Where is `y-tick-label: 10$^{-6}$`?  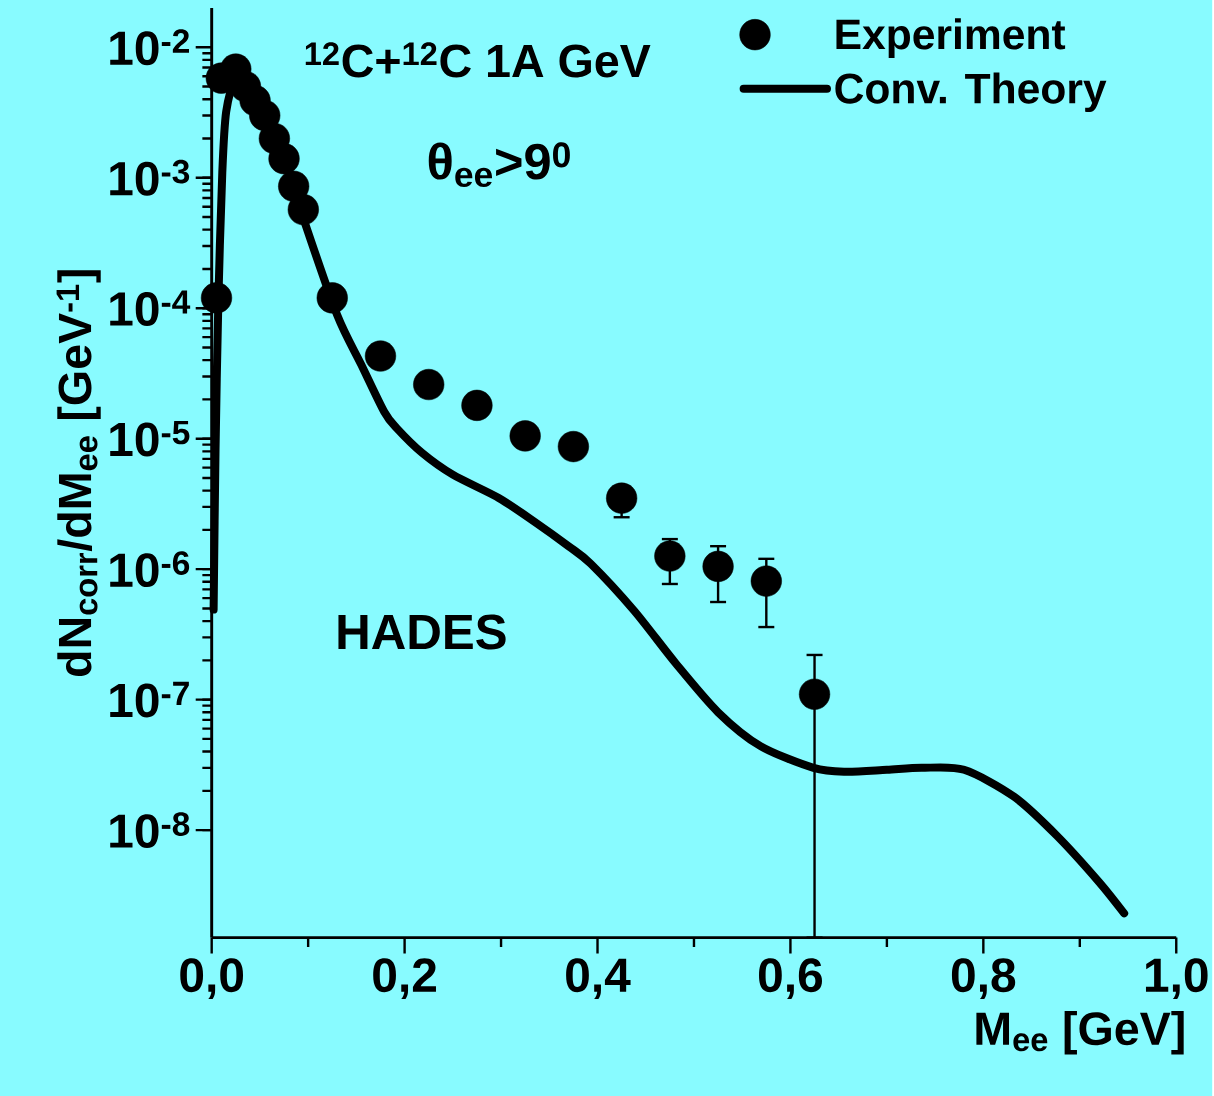
y-tick-label: 10$^{-6}$ is located at coordinates (150, 569).